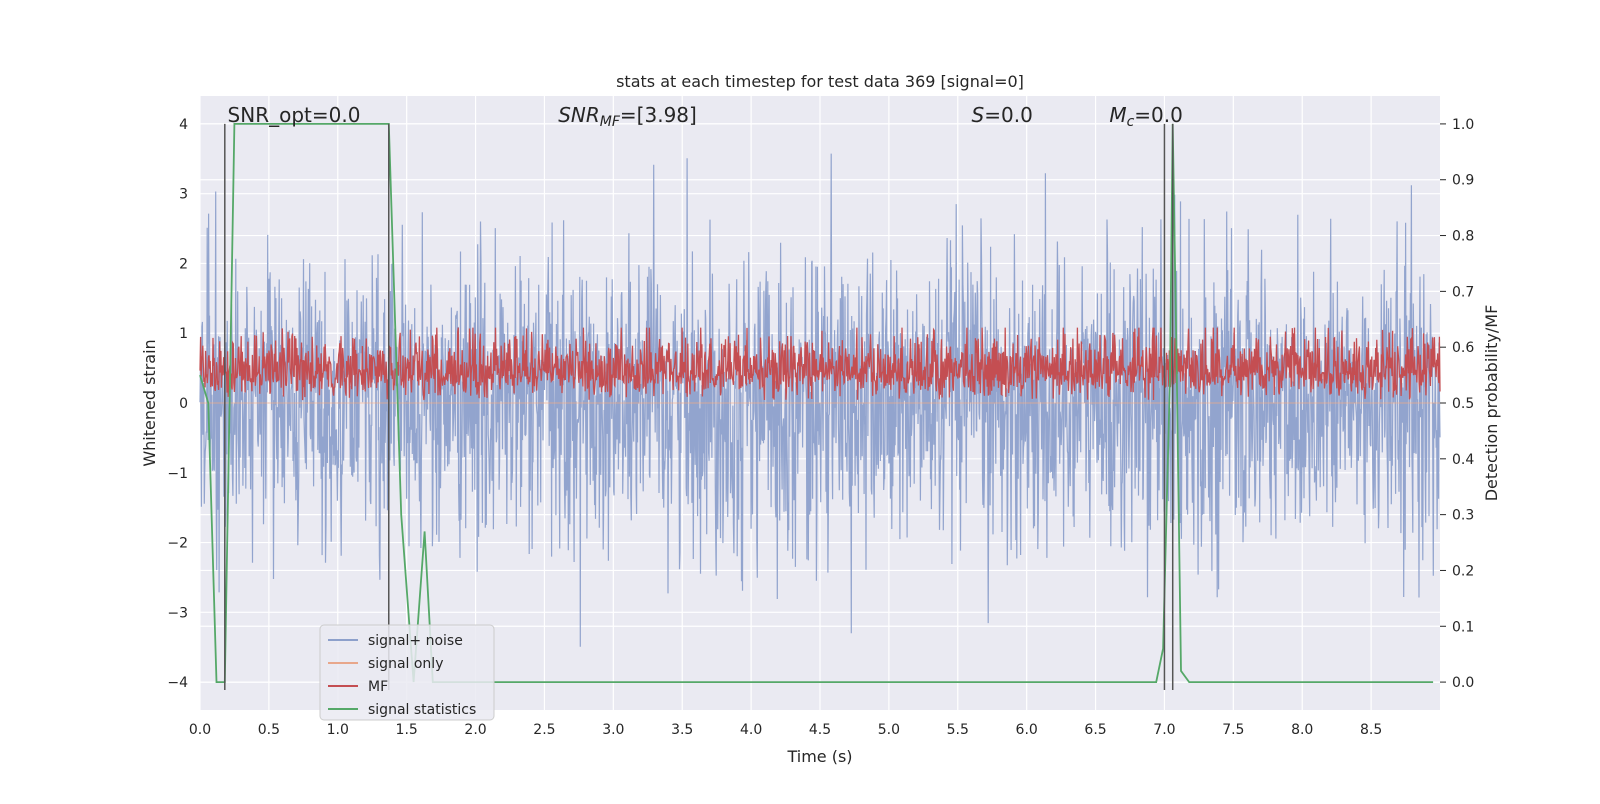 The width and height of the screenshot is (1600, 804). Describe the element at coordinates (1233, 730) in the screenshot. I see `x-tick-label: 7.5` at that location.